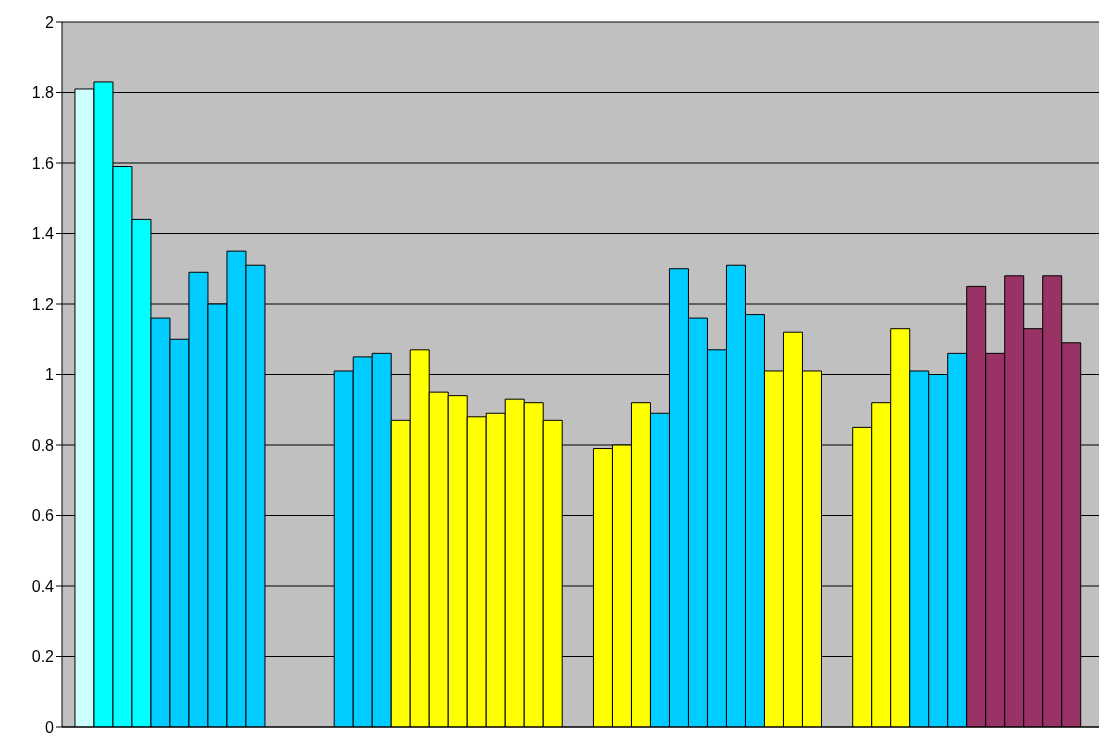 Image resolution: width=1107 pixels, height=740 pixels. What do you see at coordinates (43, 93) in the screenshot?
I see `y-tick-label: 1.8` at bounding box center [43, 93].